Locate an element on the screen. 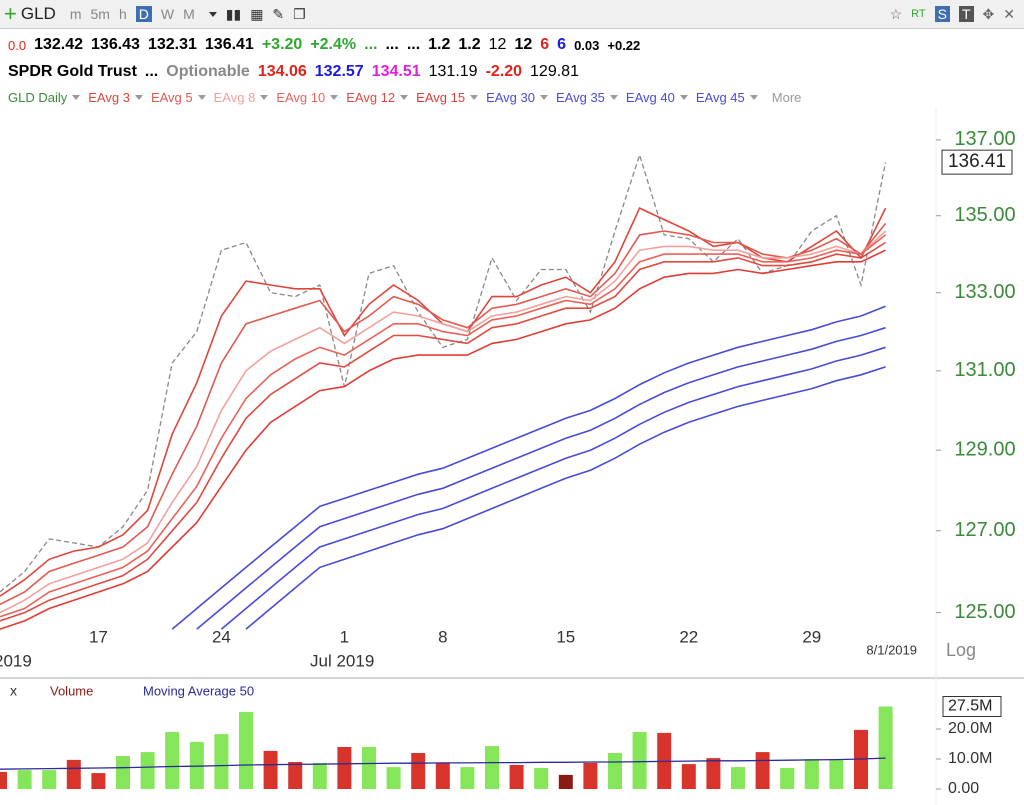  period-label: Jul 2019 is located at coordinates (342, 660).